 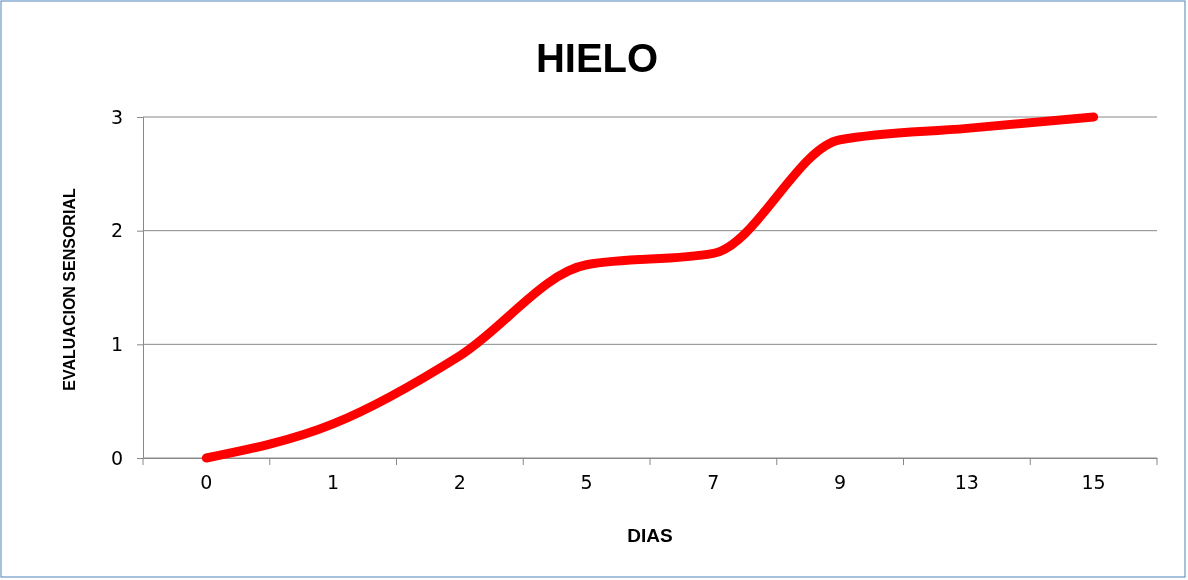 I want to click on x-tick-label: 2, so click(x=459, y=482).